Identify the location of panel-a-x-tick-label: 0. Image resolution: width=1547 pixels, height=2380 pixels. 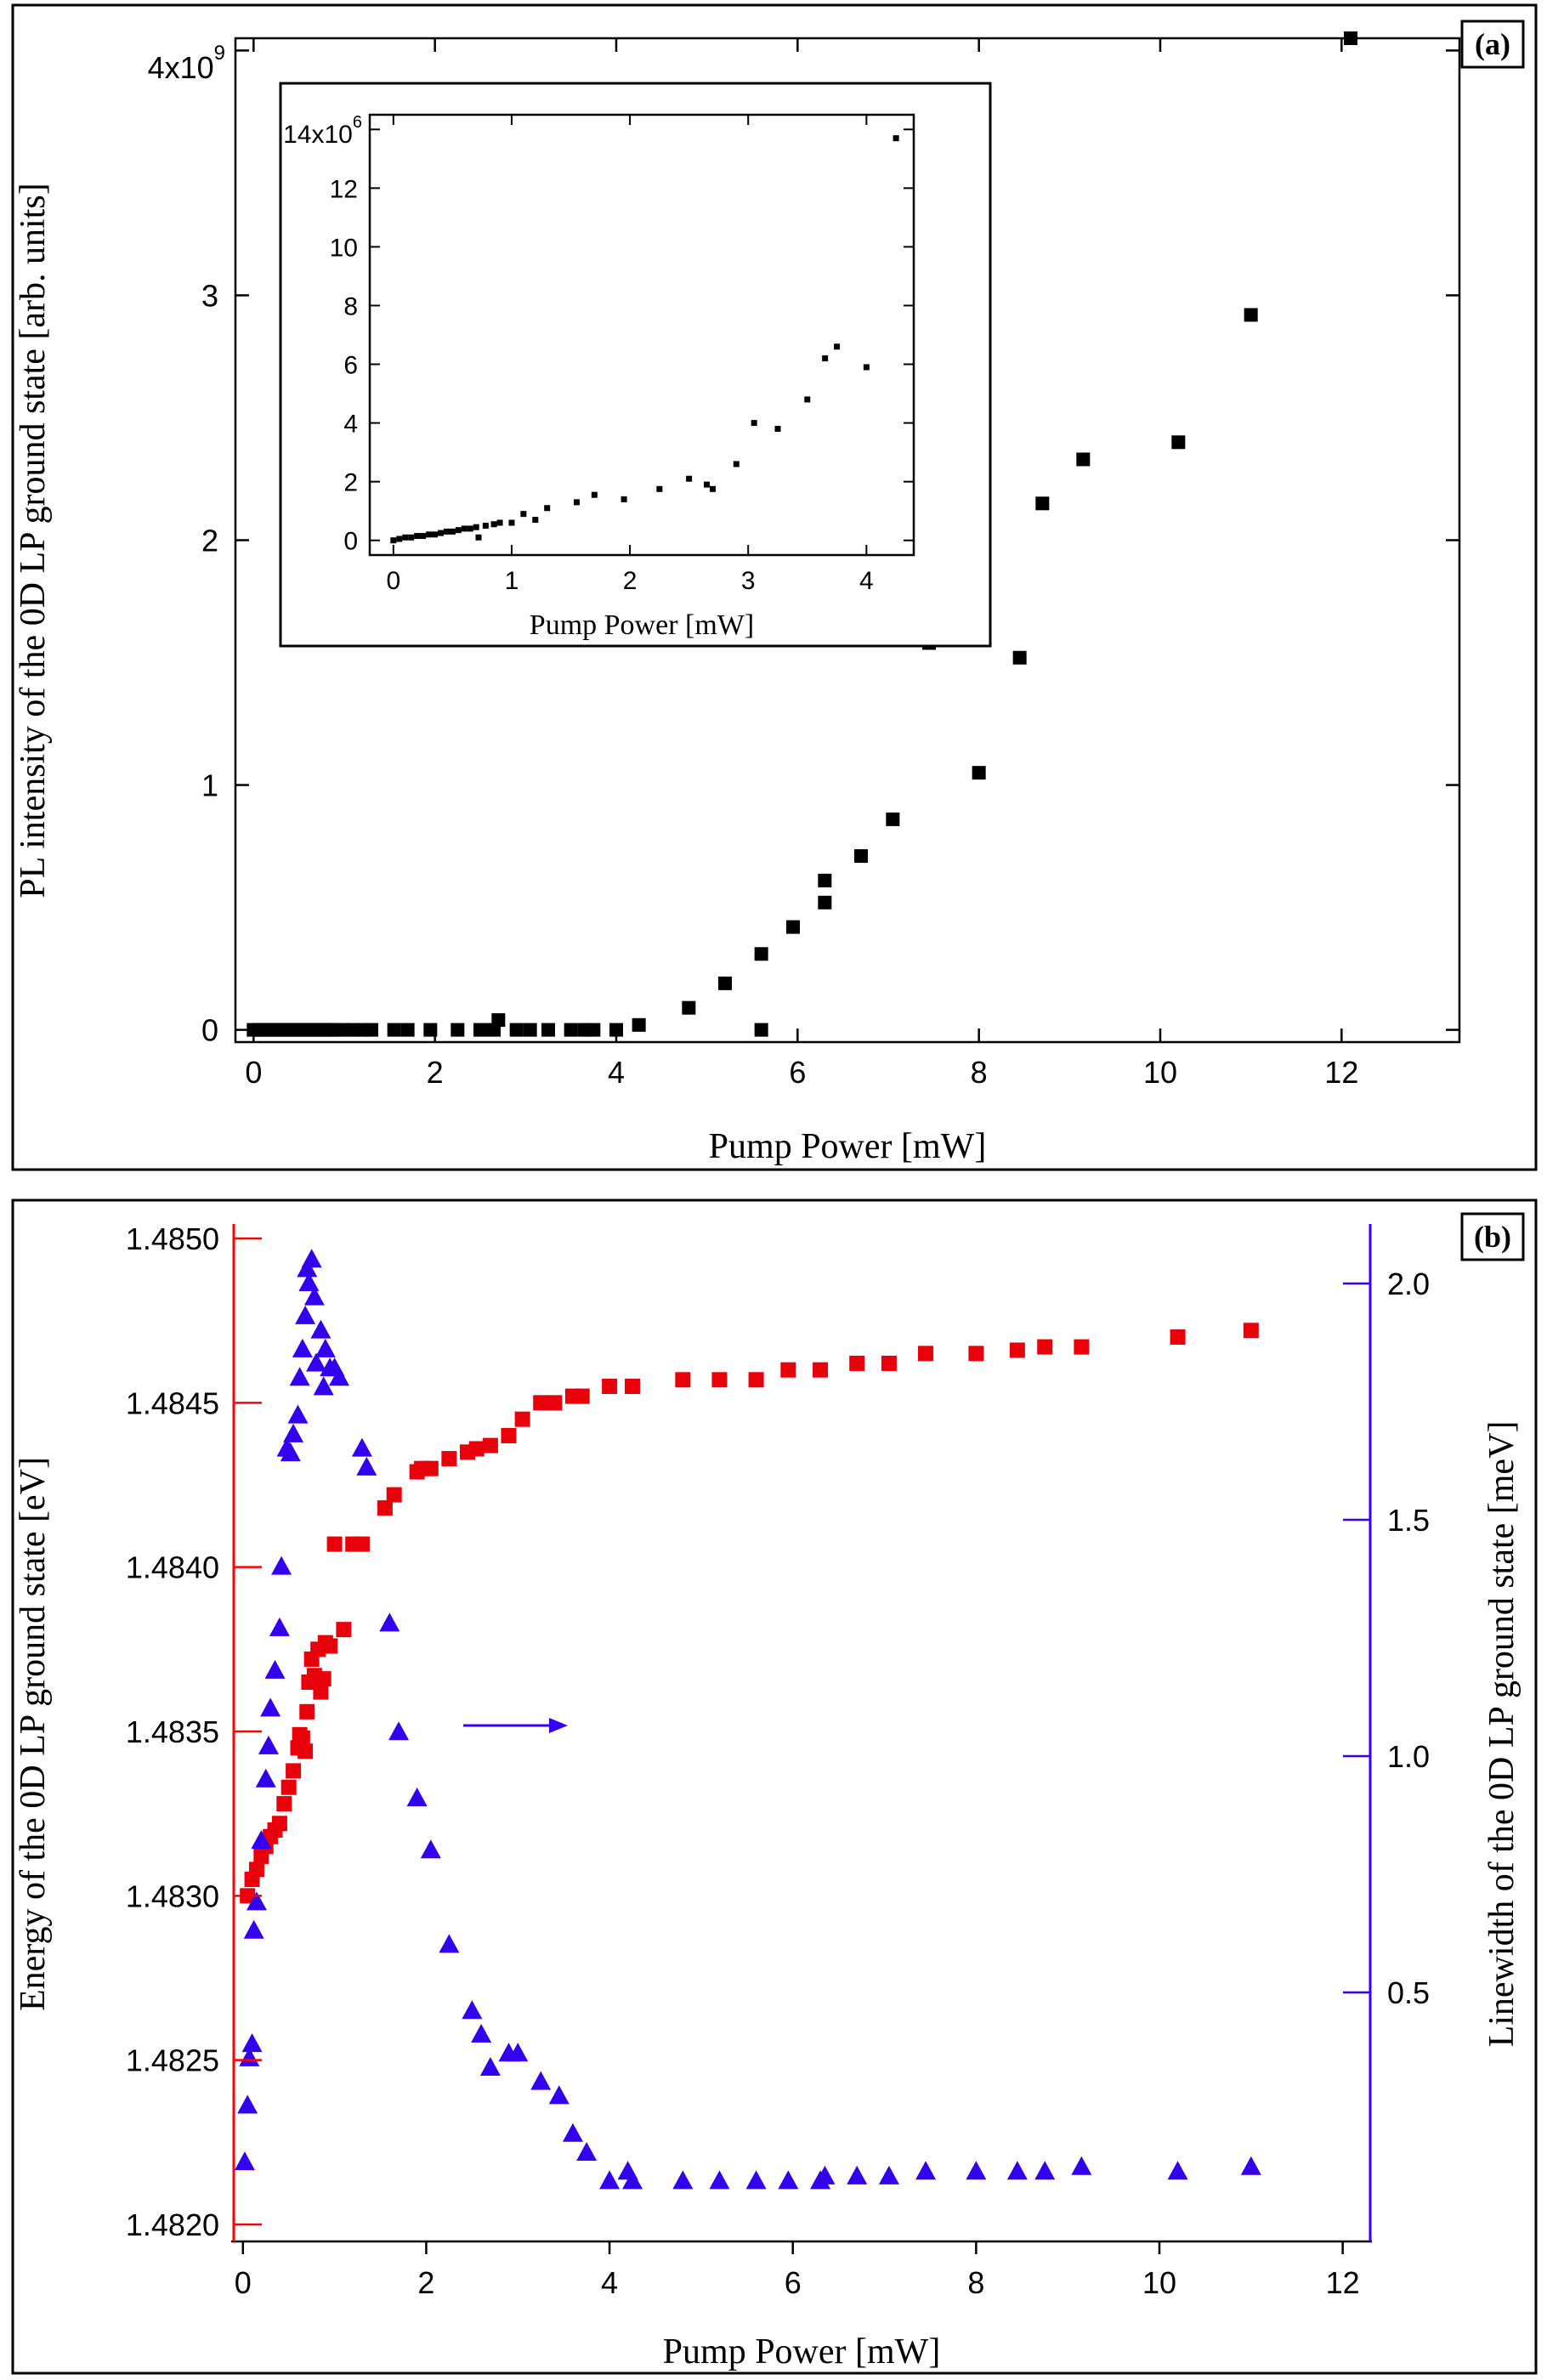
(253, 1072).